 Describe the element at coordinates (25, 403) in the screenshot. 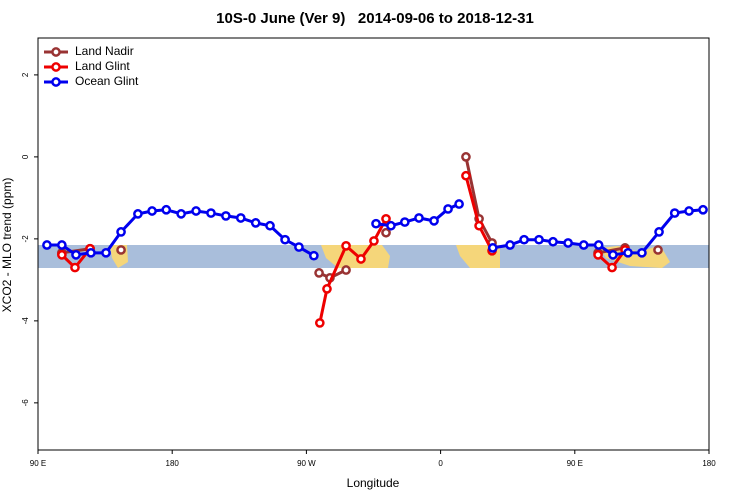

I see `y-tick-label: -6` at that location.